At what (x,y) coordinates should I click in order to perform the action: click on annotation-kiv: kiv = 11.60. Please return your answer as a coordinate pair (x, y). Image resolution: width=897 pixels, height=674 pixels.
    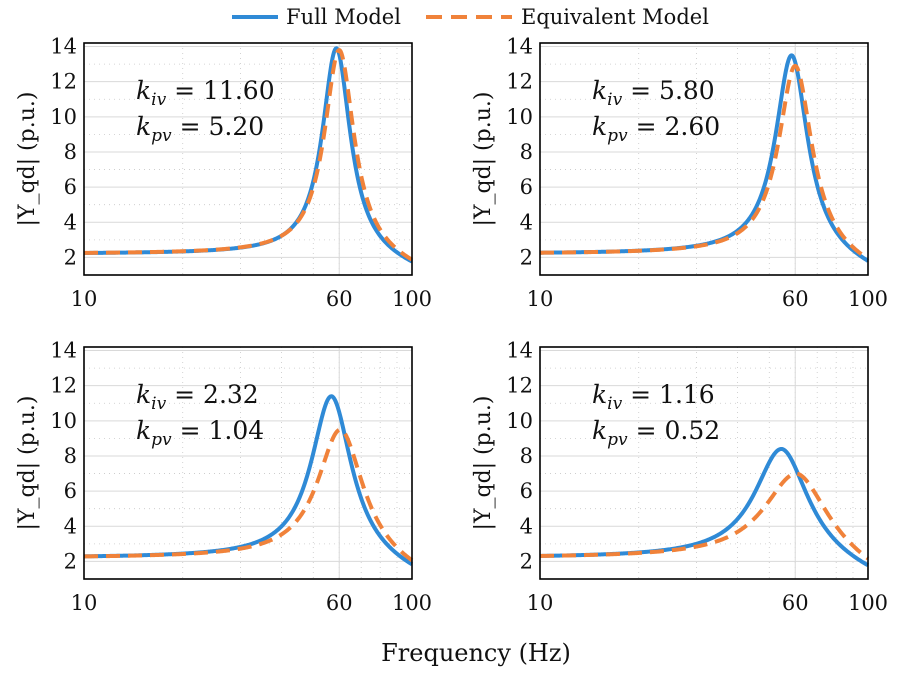
    Looking at the image, I should click on (205, 93).